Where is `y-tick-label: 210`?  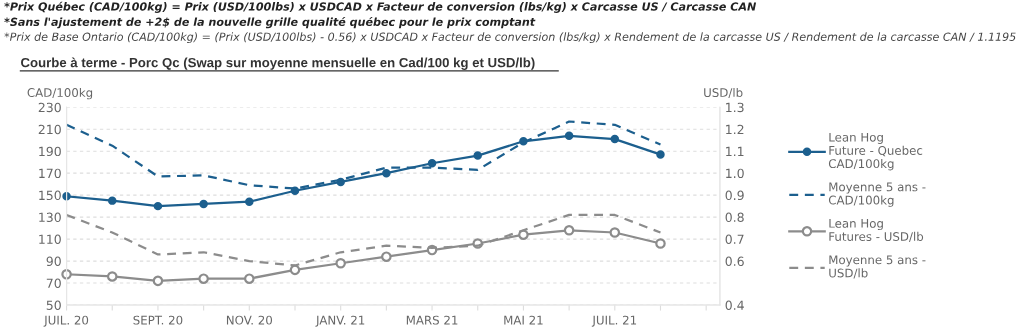
y-tick-label: 210 is located at coordinates (49, 129).